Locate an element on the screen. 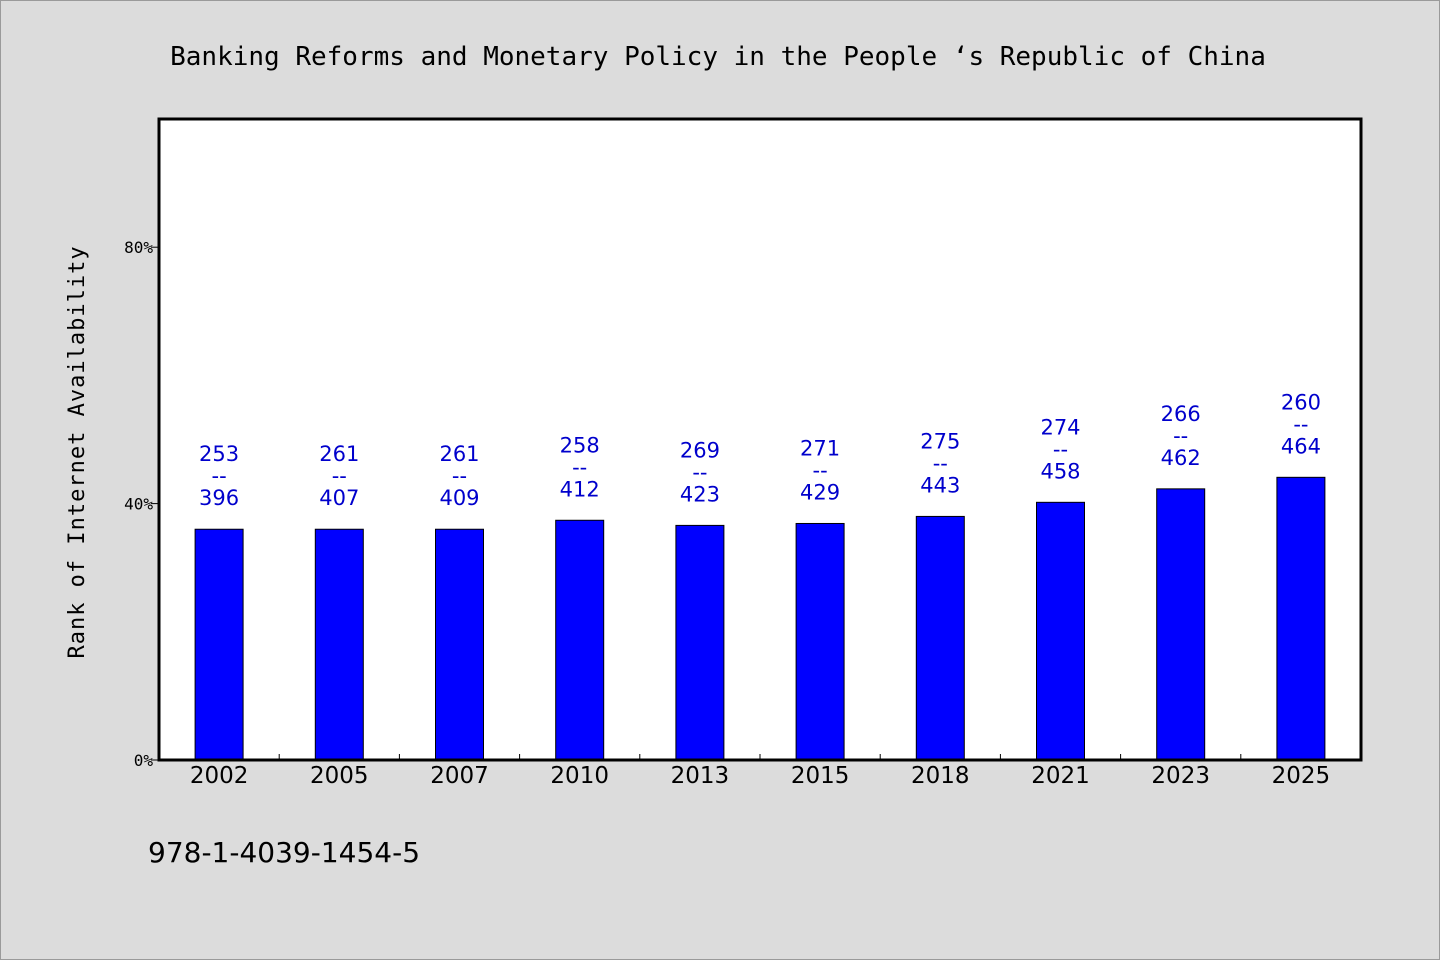 This screenshot has width=1440, height=960. bar-label-2007-0: 261 is located at coordinates (459, 454).